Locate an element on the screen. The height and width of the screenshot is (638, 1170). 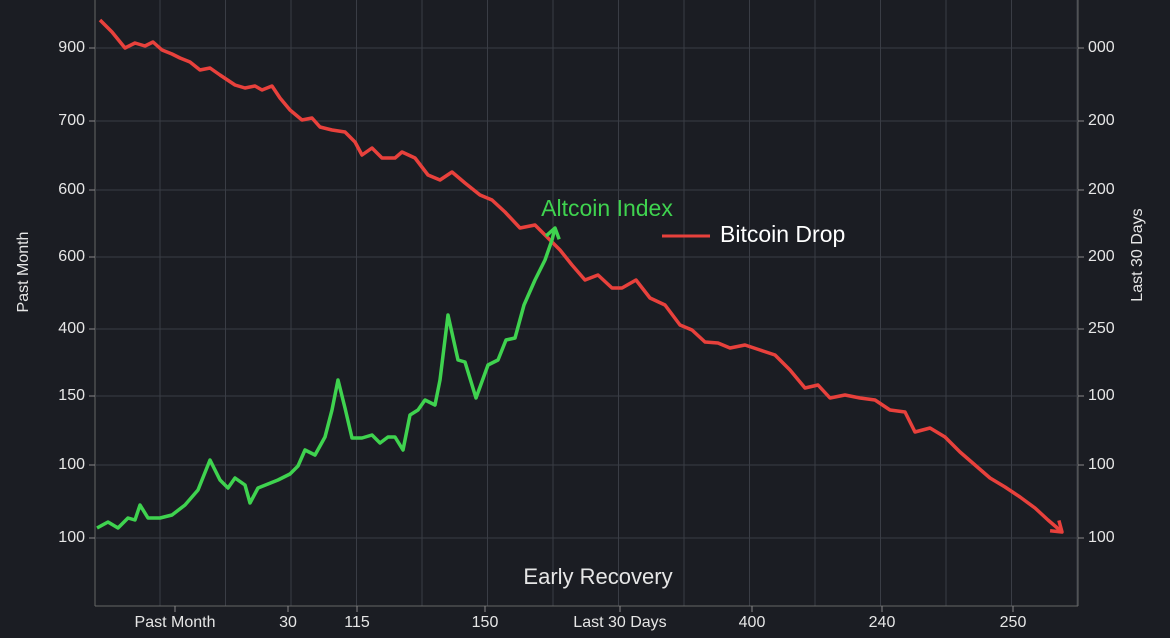
x-tick-label: Past Month is located at coordinates (175, 622).